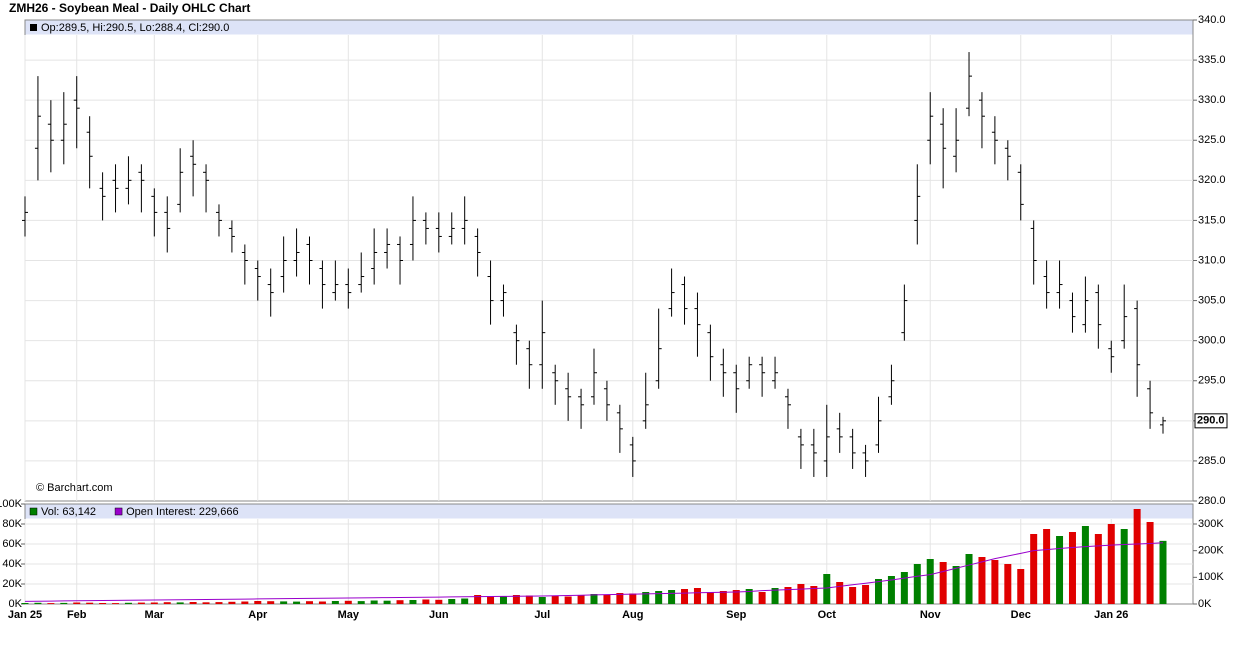  Describe the element at coordinates (1212, 260) in the screenshot. I see `y-tick-label: 310.0` at that location.